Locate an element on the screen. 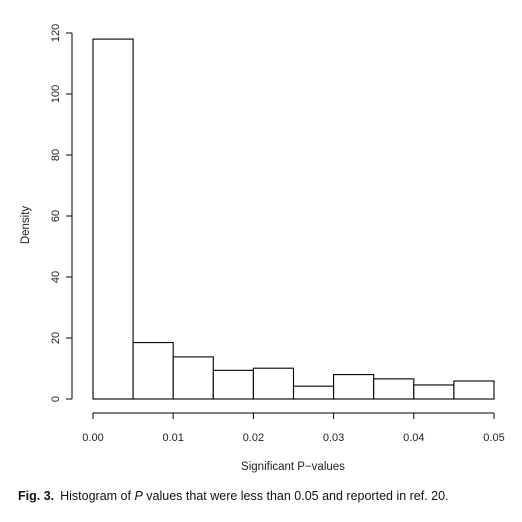 Image resolution: width=522 pixels, height=522 pixels. x-tick-label: 0.05 is located at coordinates (493, 438).